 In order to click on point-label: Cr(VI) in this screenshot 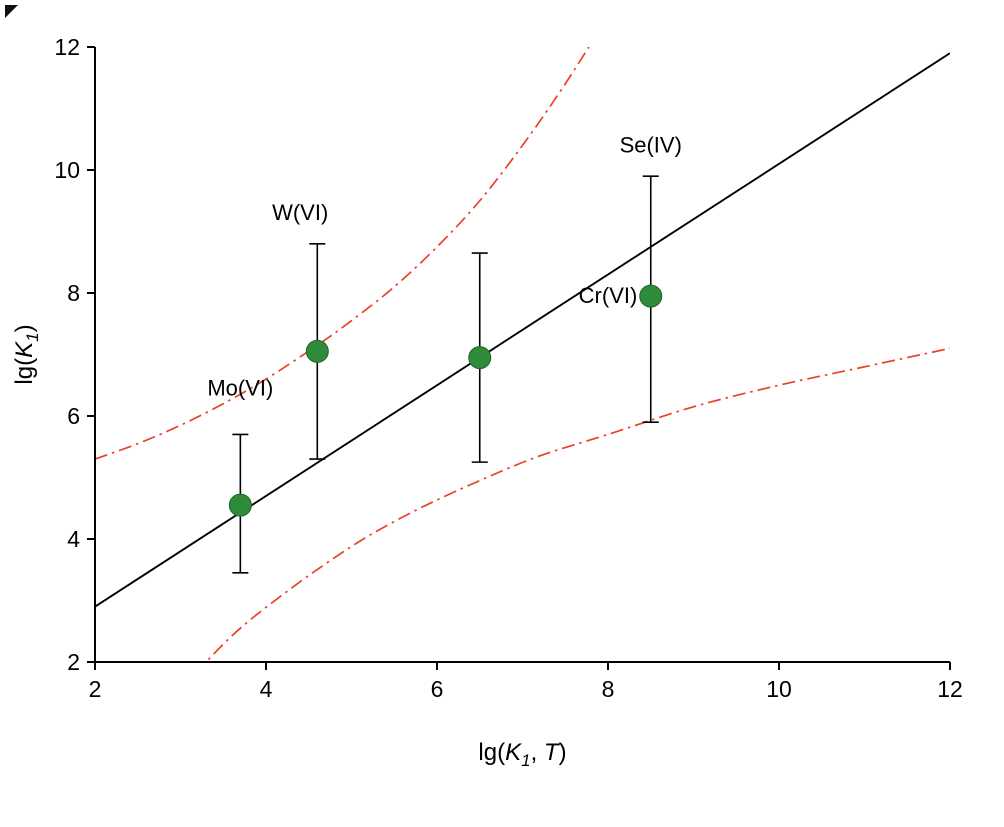, I will do `click(608, 295)`.